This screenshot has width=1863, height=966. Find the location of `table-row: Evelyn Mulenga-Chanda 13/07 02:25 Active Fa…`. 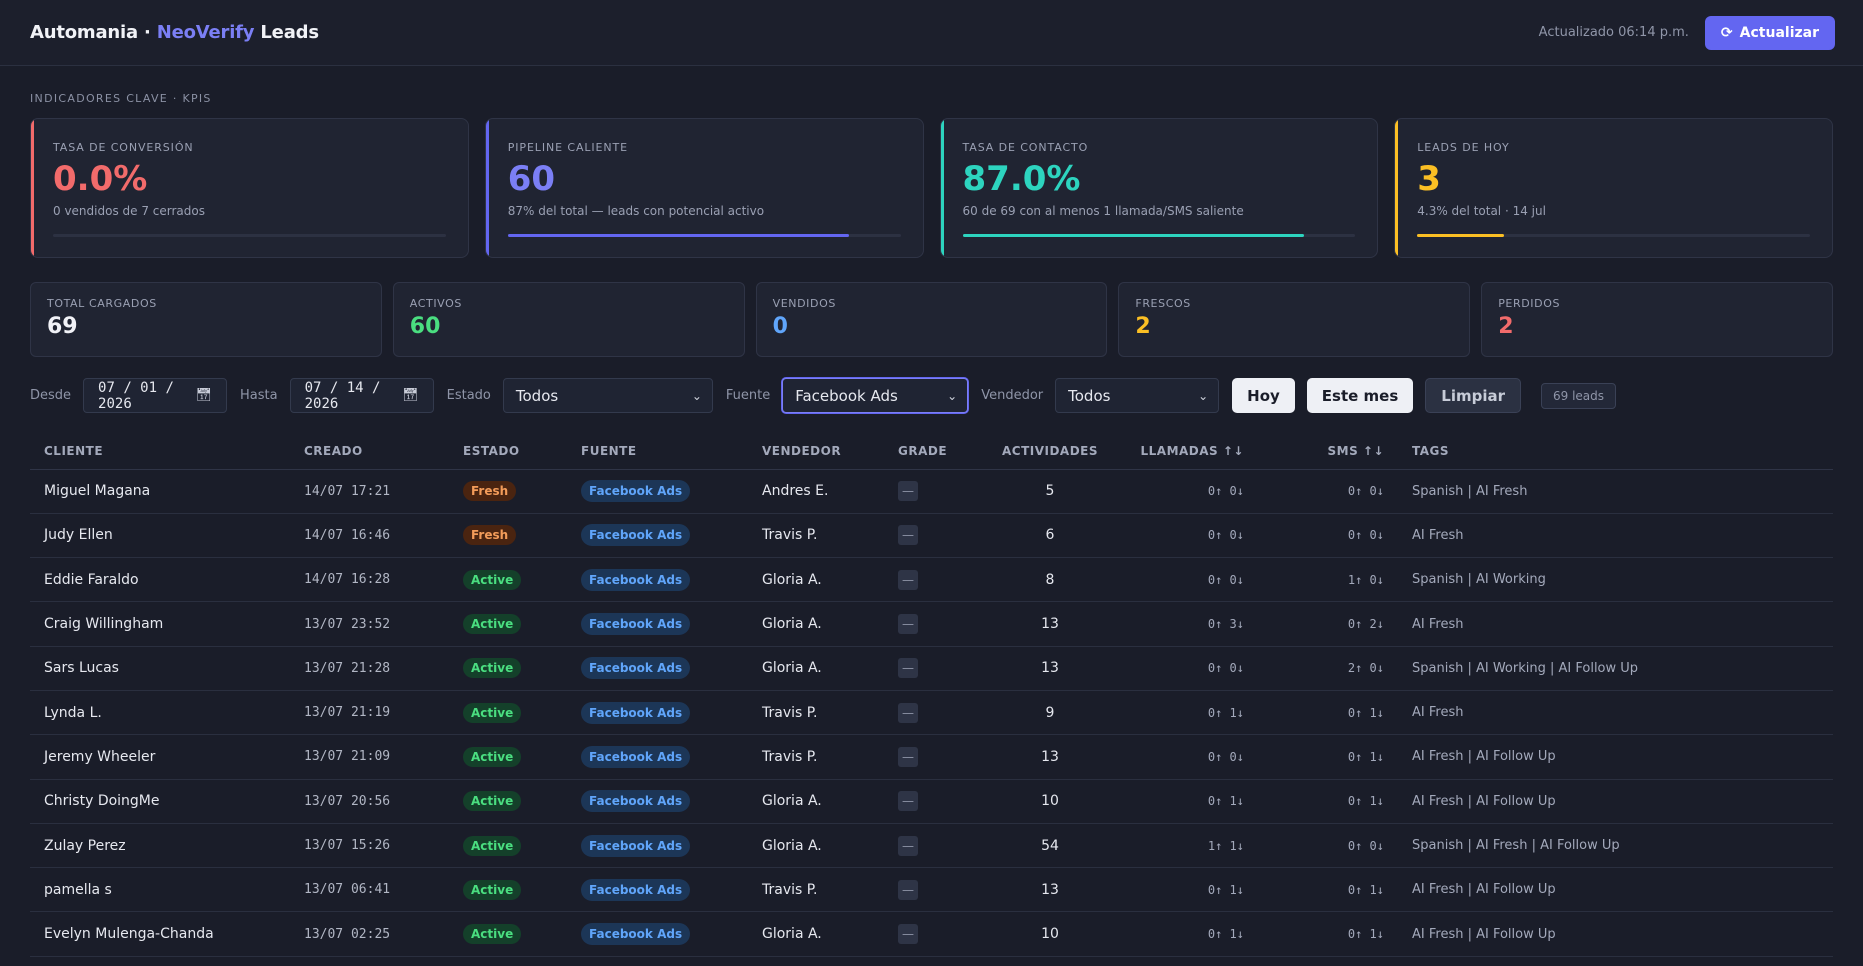

table-row: Evelyn Mulenga-Chanda 13/07 02:25 Active Fa… is located at coordinates (931, 934).